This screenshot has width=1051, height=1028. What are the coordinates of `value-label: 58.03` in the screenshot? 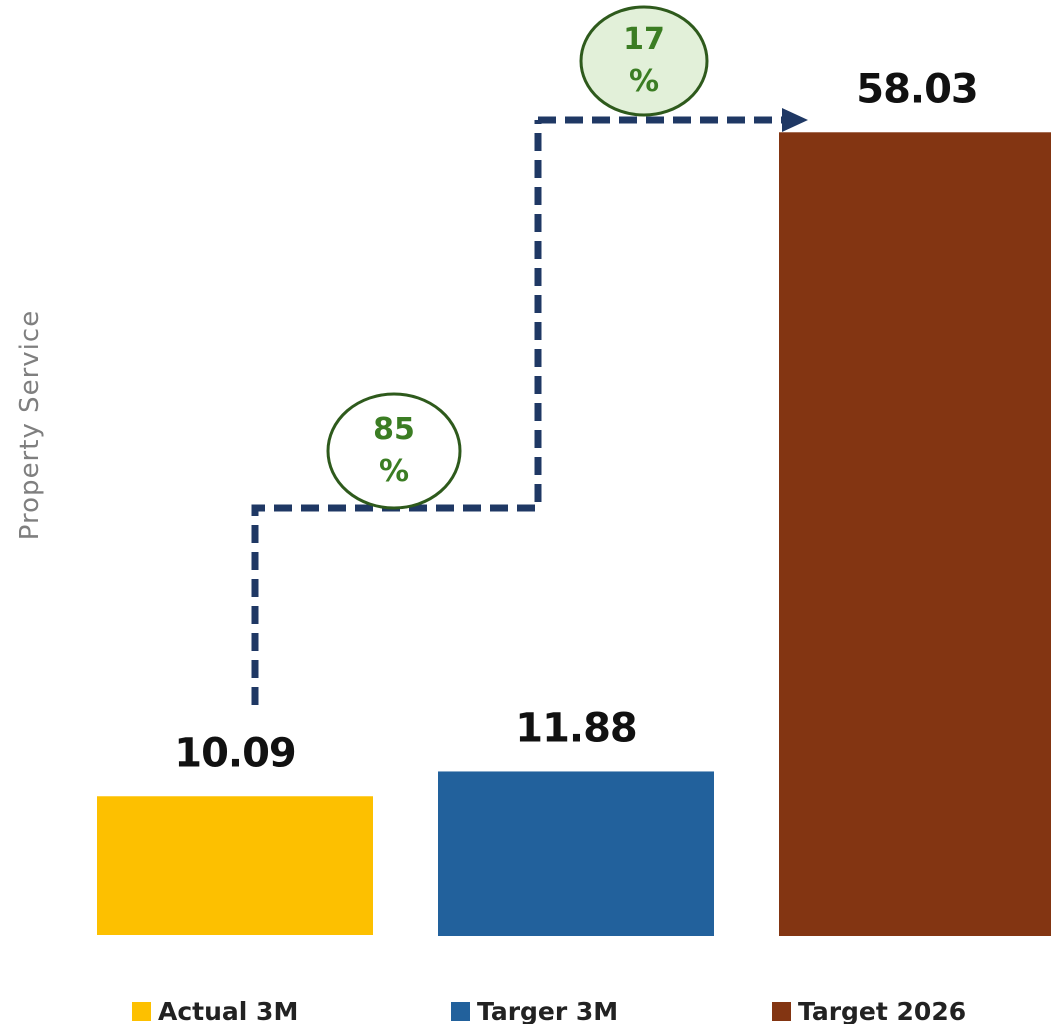 It's located at (917, 89).